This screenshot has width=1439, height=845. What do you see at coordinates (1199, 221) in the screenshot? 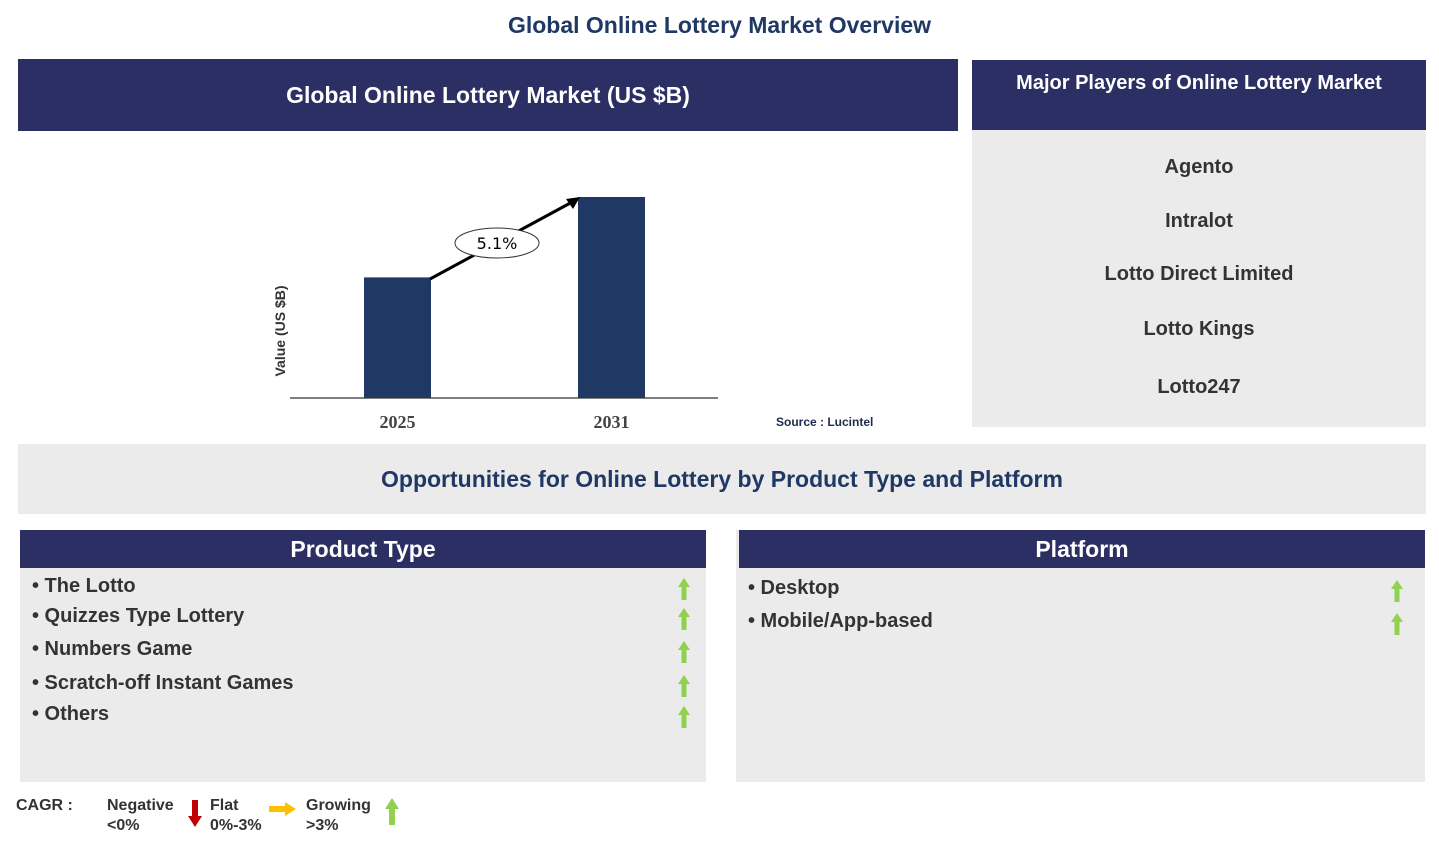
I see `player-item: Intralot` at bounding box center [1199, 221].